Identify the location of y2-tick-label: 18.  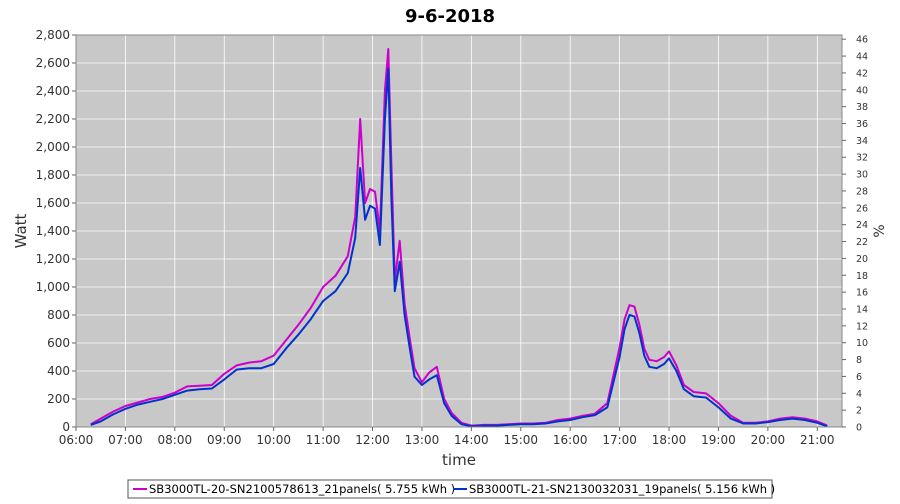
(862, 276).